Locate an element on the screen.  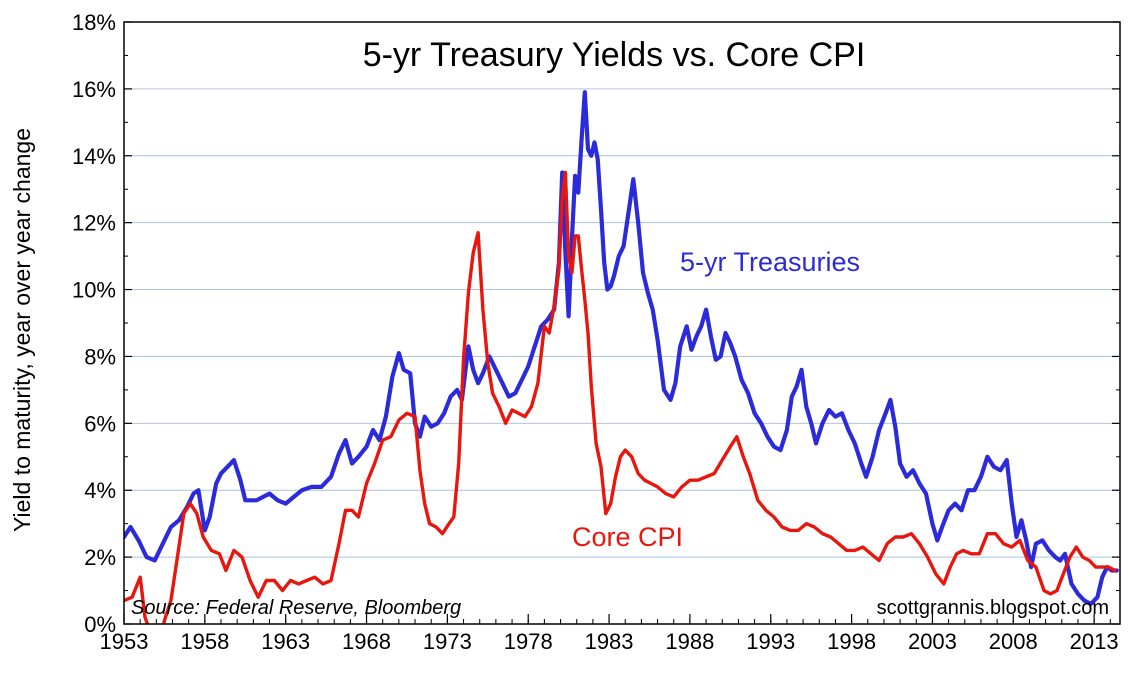
x-tick-label: 1983 is located at coordinates (609, 641).